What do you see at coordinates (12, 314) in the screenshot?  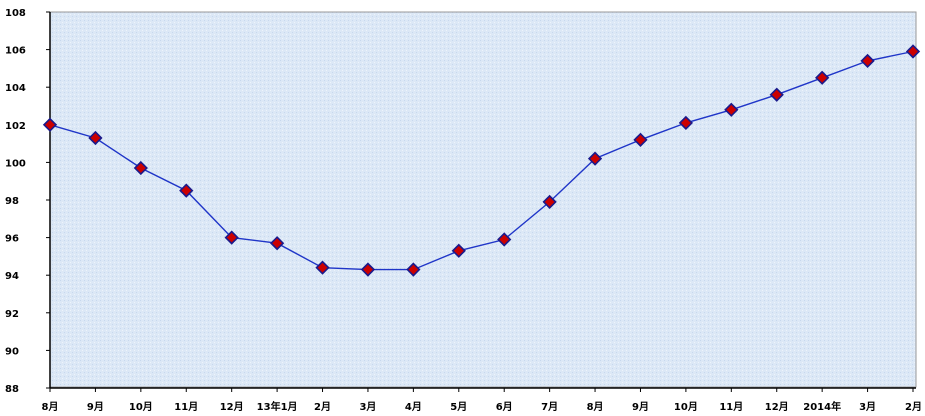 I see `y-tick-label: 92` at bounding box center [12, 314].